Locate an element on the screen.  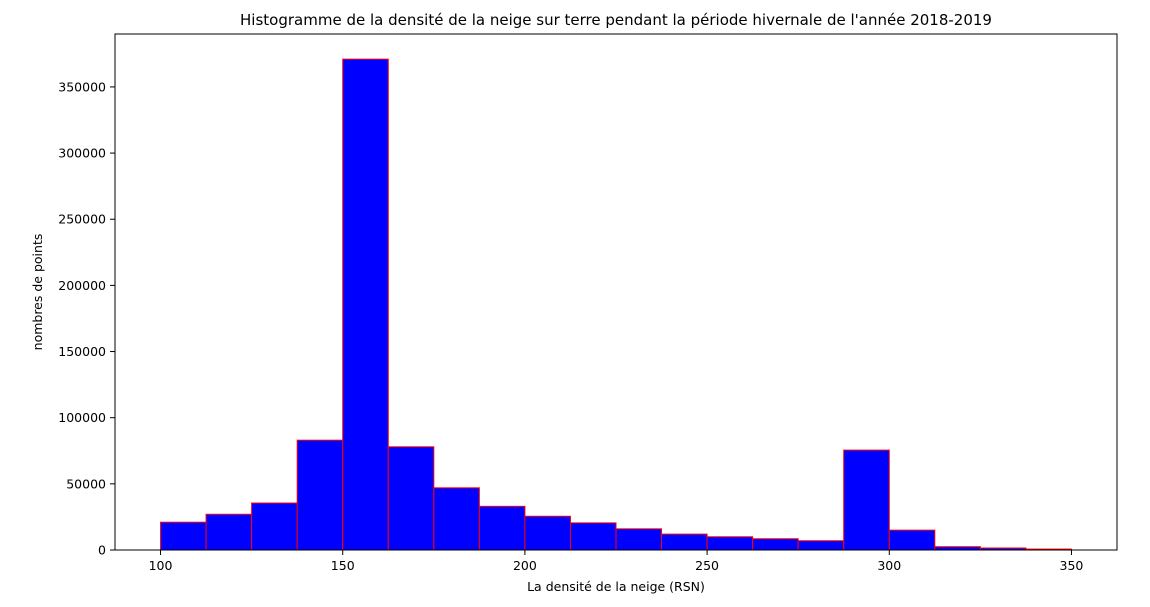
x-axis-ticks: 100 150 200 250 300 350 is located at coordinates (616, 561).